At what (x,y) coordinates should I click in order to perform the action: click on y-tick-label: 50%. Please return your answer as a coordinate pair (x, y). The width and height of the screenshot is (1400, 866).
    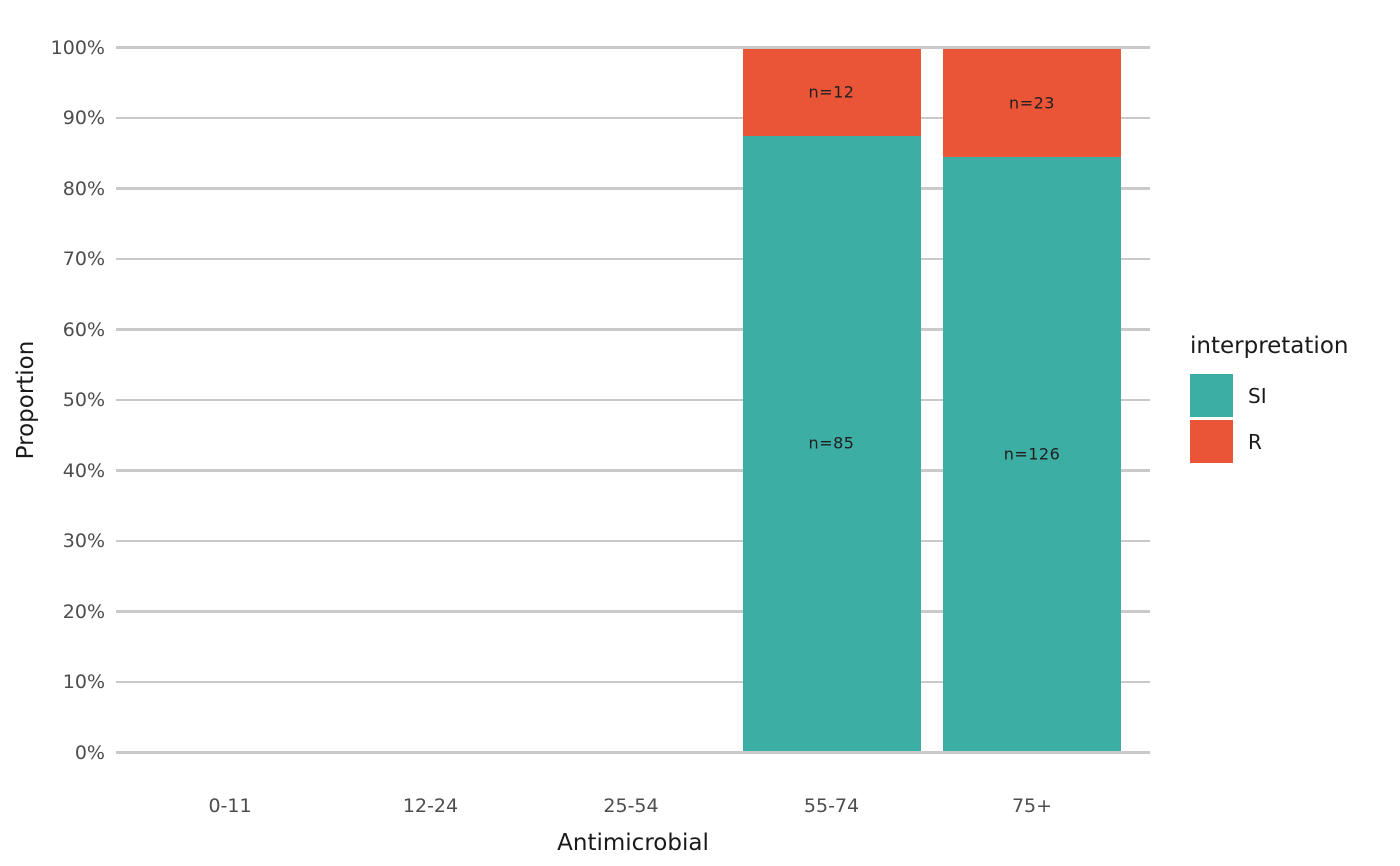
    Looking at the image, I should click on (83, 400).